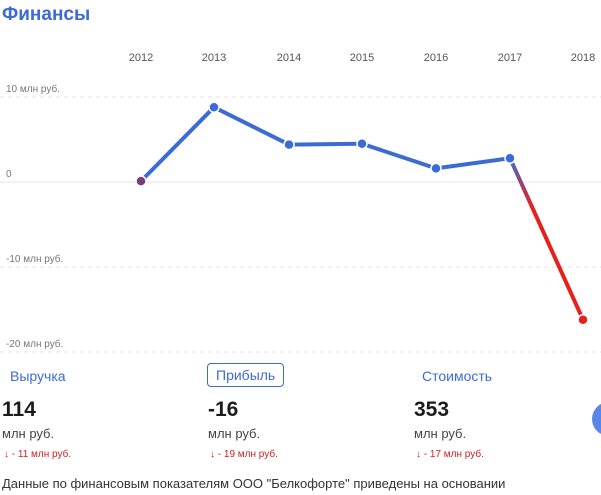 Image resolution: width=601 pixels, height=495 pixels. What do you see at coordinates (223, 409) in the screenshot?
I see `metric-profit-value: -16` at bounding box center [223, 409].